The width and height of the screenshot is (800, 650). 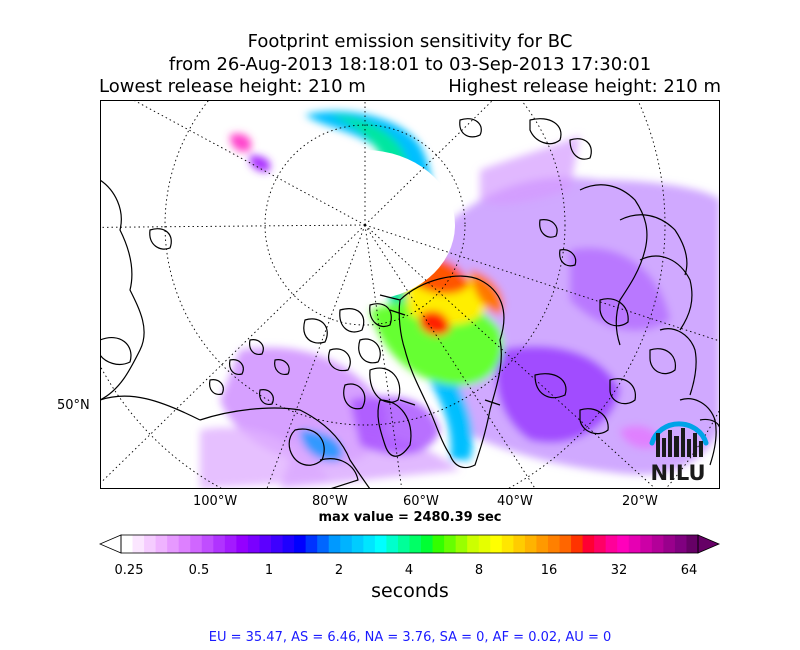 What do you see at coordinates (232, 86) in the screenshot?
I see `lowest-release-height: Lowest release height: 210 m` at bounding box center [232, 86].